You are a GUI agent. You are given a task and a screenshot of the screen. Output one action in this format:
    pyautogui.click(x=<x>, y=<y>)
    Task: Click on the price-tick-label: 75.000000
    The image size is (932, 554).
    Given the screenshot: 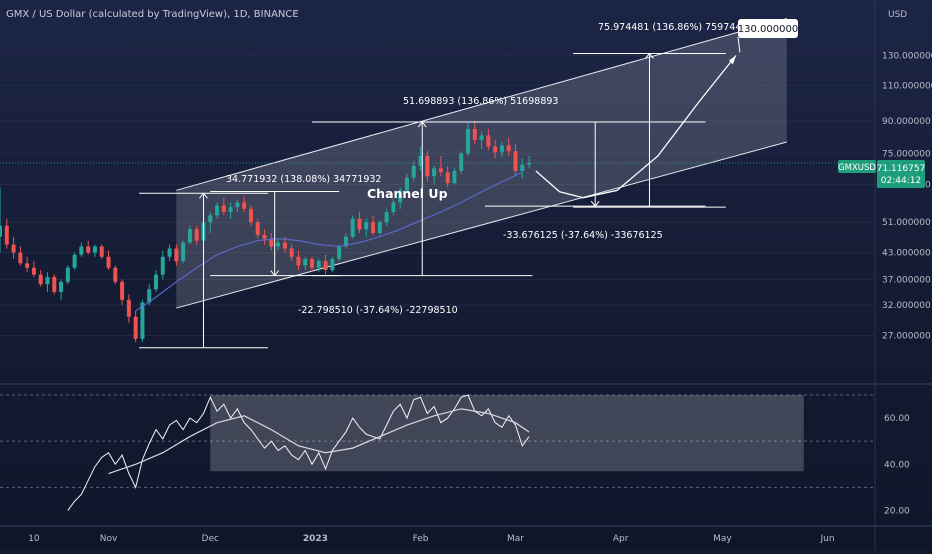 What is the action you would take?
    pyautogui.click(x=906, y=154)
    